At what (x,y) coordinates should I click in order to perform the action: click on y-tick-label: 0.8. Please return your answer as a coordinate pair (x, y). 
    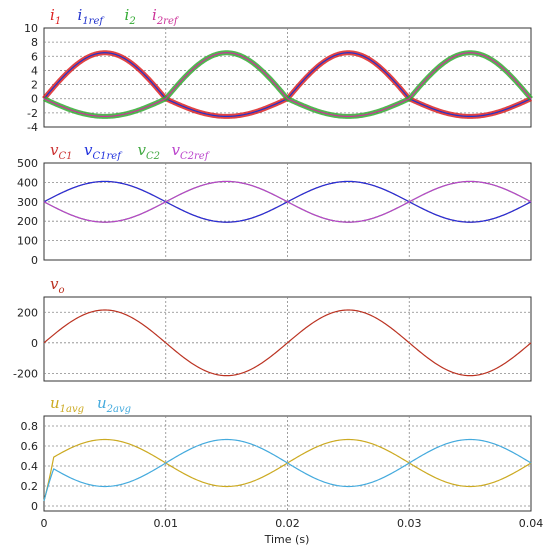
    Looking at the image, I should click on (30, 426).